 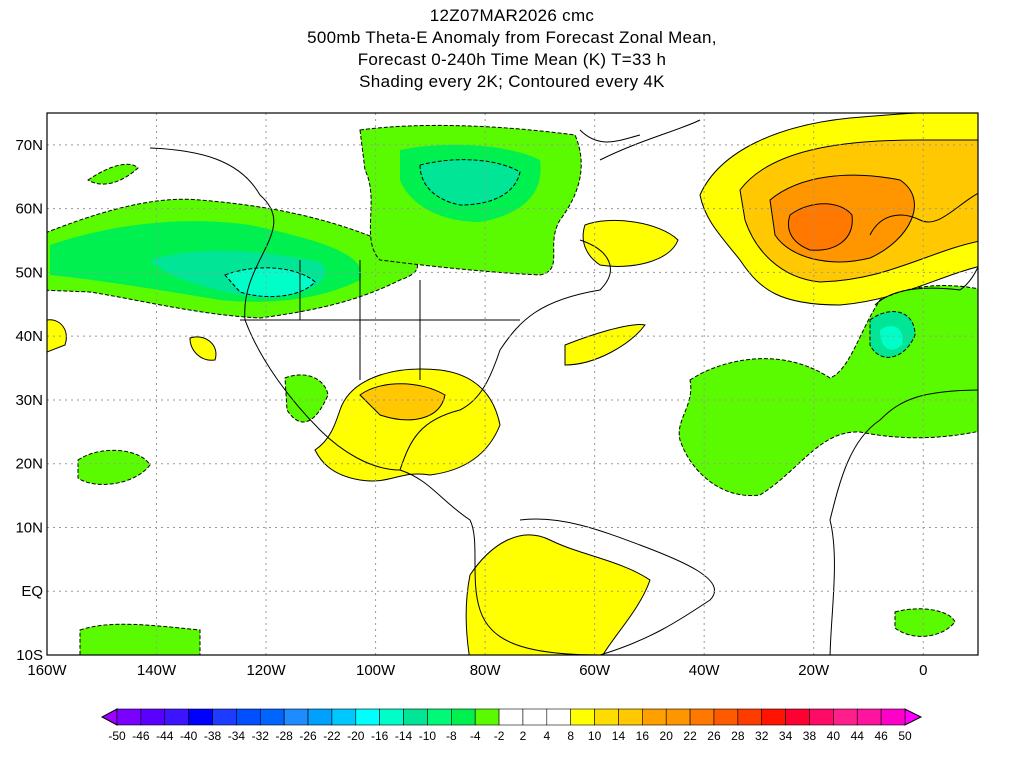 I want to click on lat-tick-label: 10N, so click(x=29, y=527).